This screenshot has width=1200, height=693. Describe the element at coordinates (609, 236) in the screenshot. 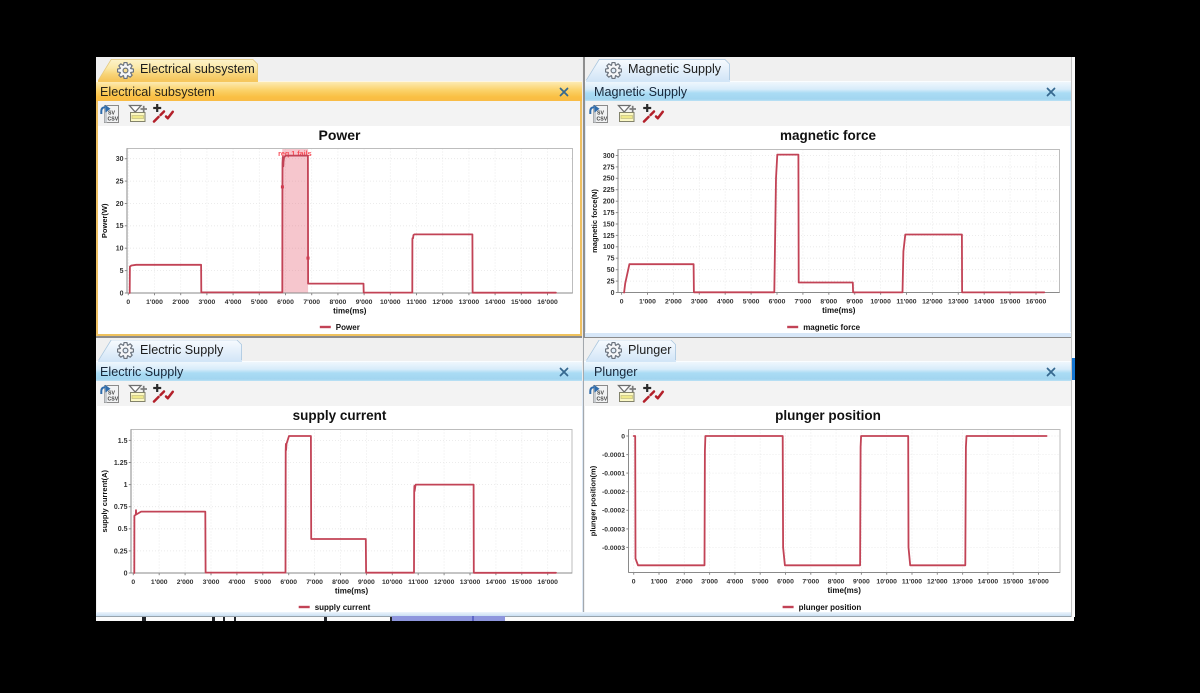

I see `svg-text: 125` at that location.